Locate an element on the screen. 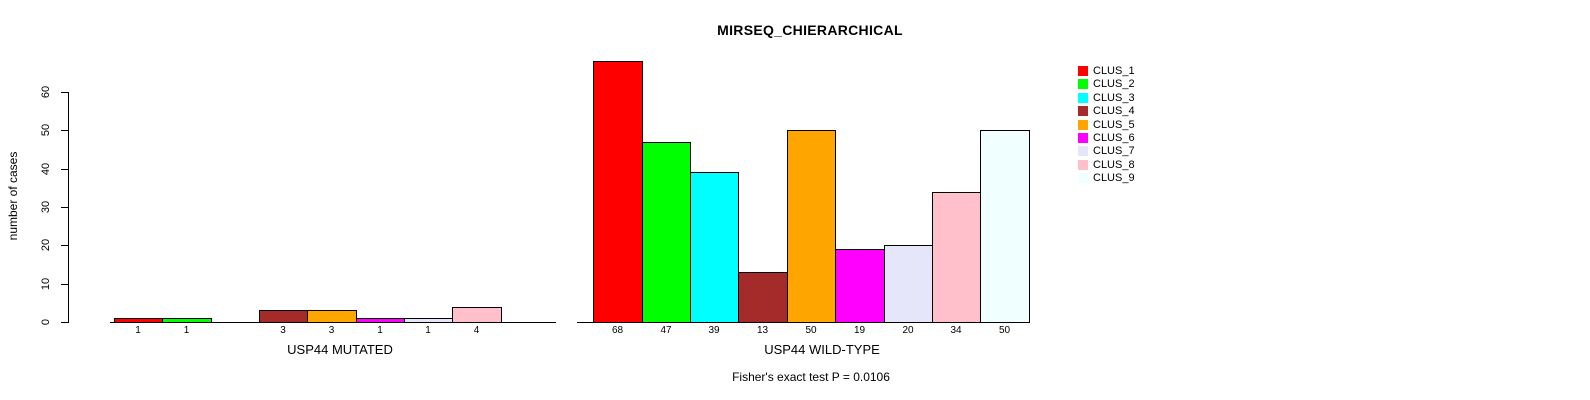 This screenshot has height=400, width=1590. bar-value-label: 34 is located at coordinates (956, 330).